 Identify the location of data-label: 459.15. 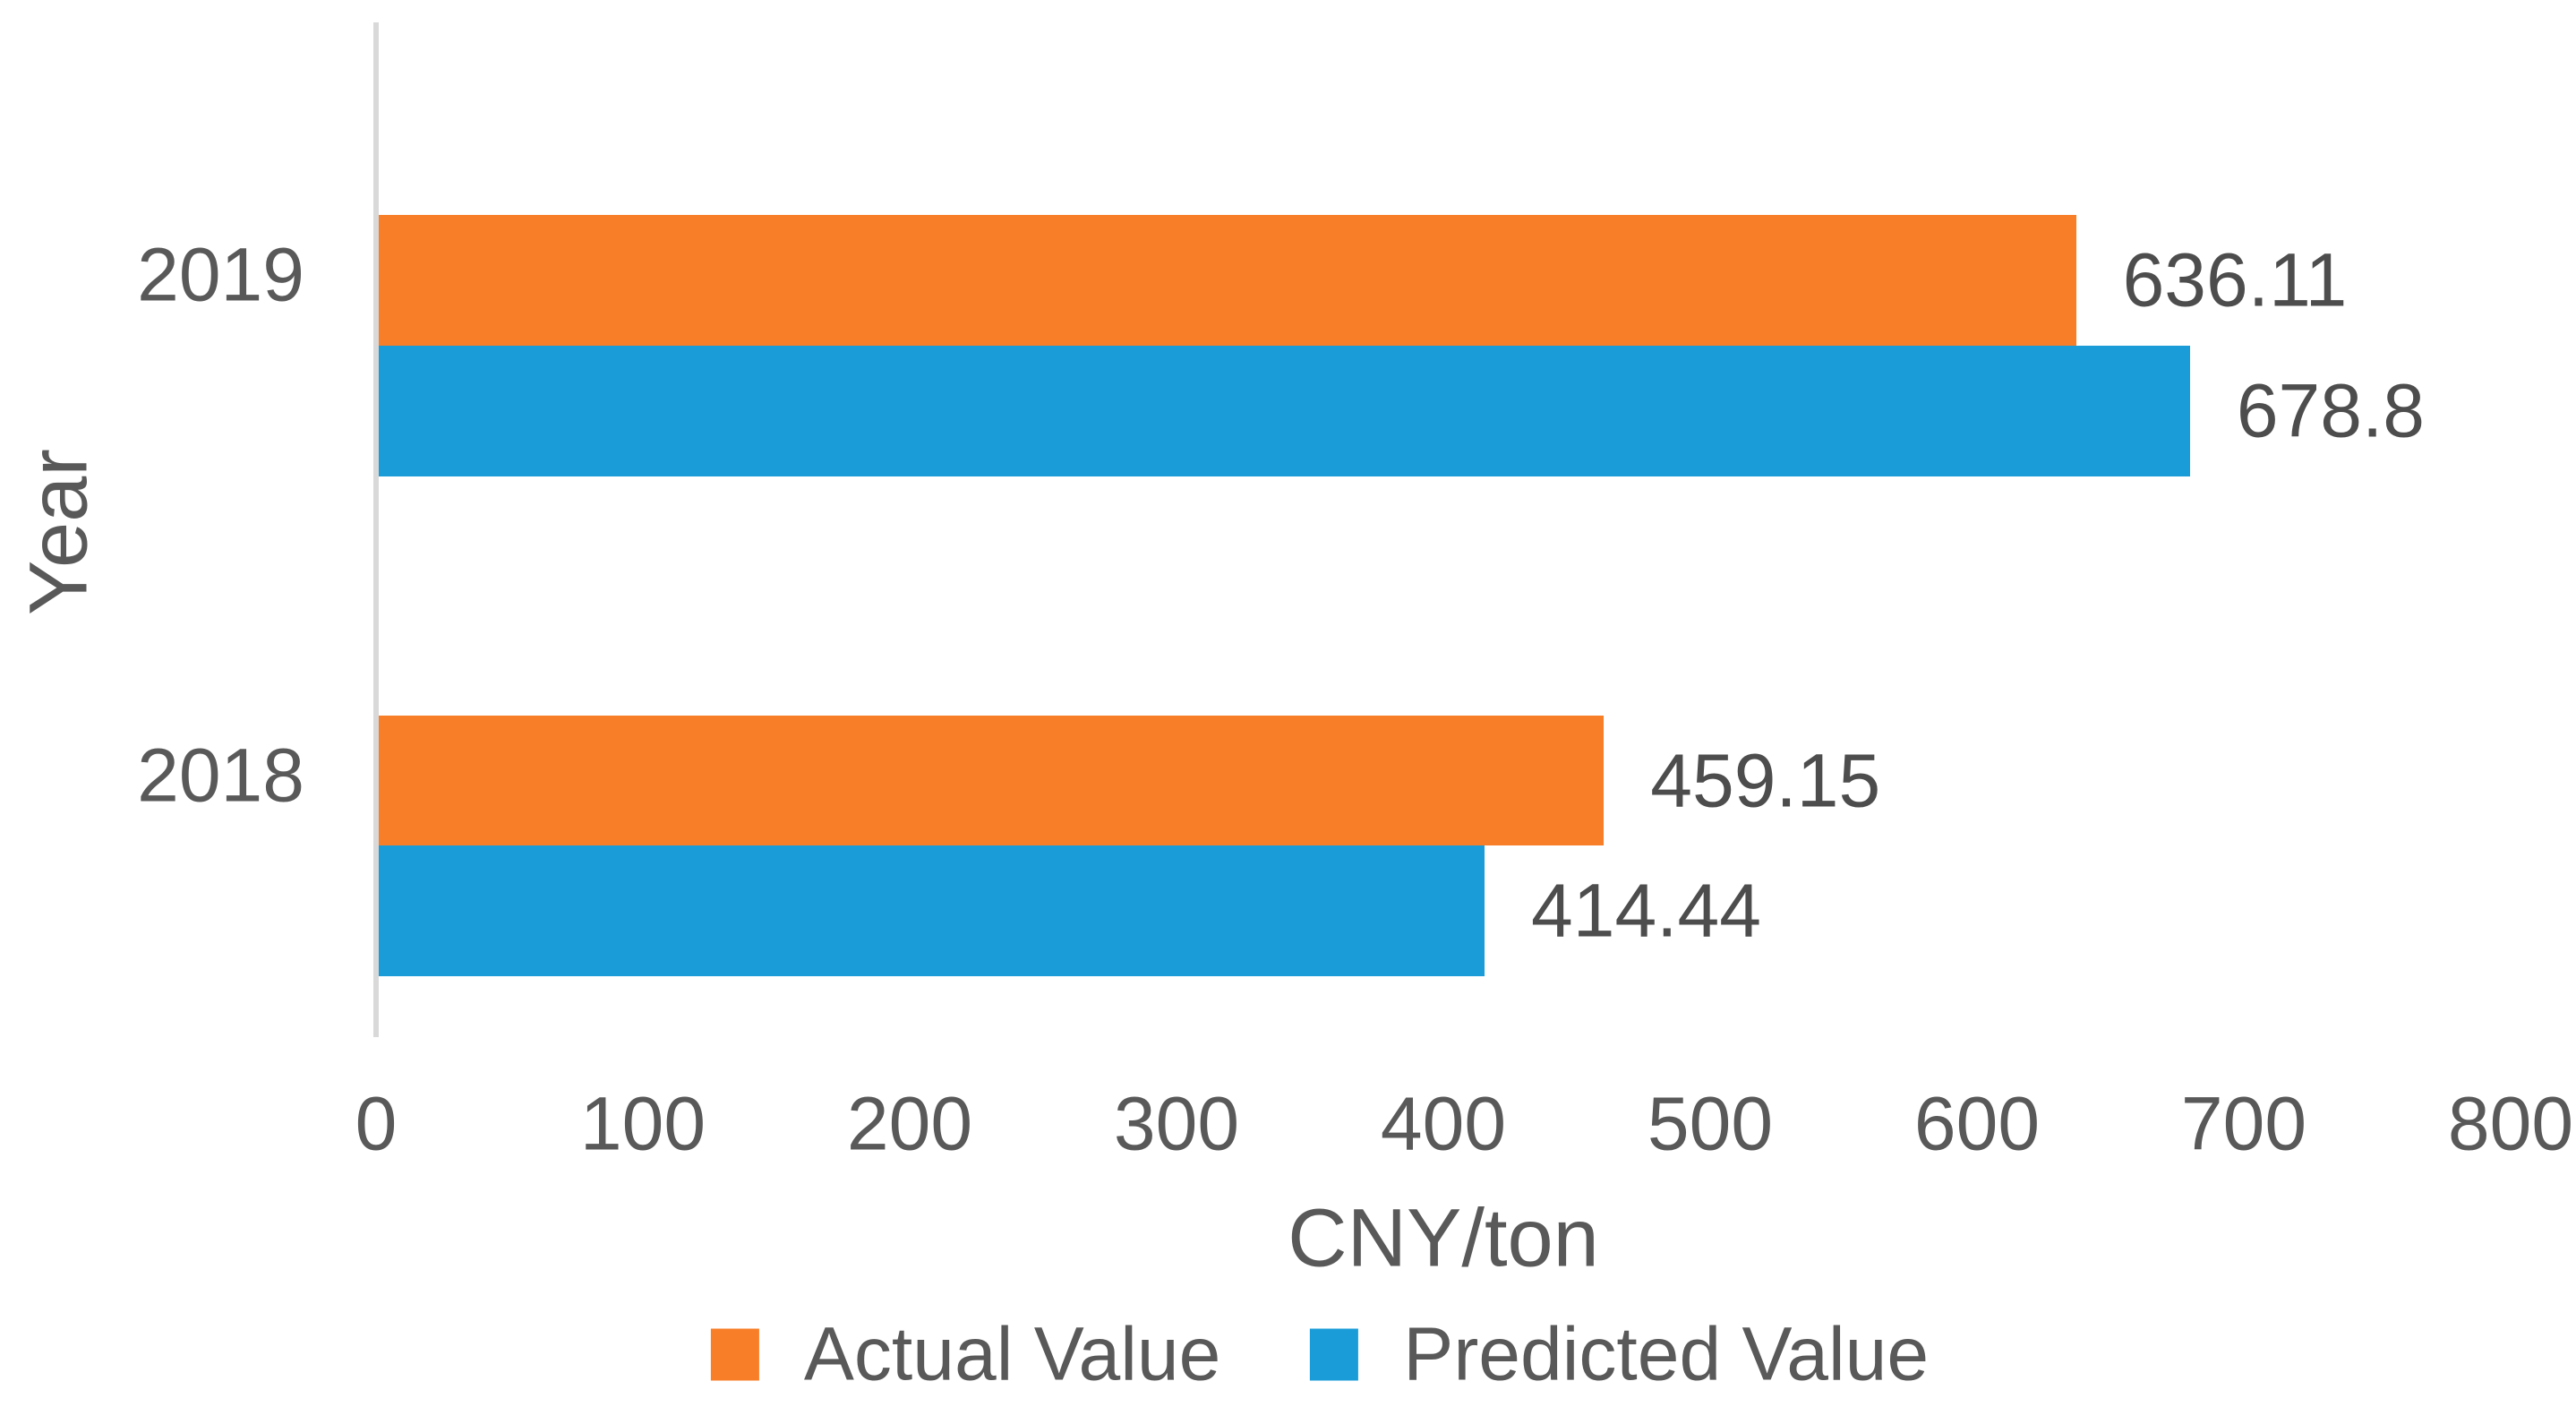
(1765, 780).